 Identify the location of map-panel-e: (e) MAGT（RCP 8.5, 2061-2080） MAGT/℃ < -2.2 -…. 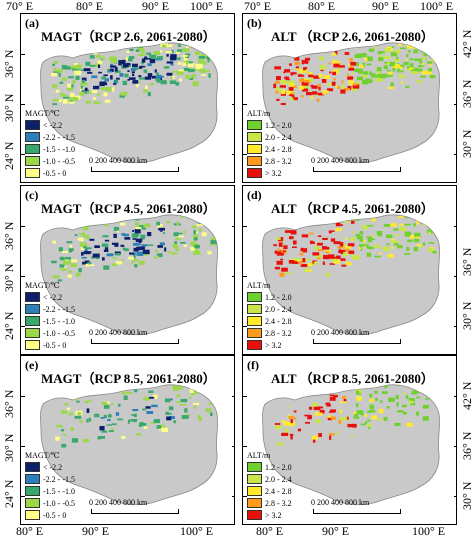
(127, 440).